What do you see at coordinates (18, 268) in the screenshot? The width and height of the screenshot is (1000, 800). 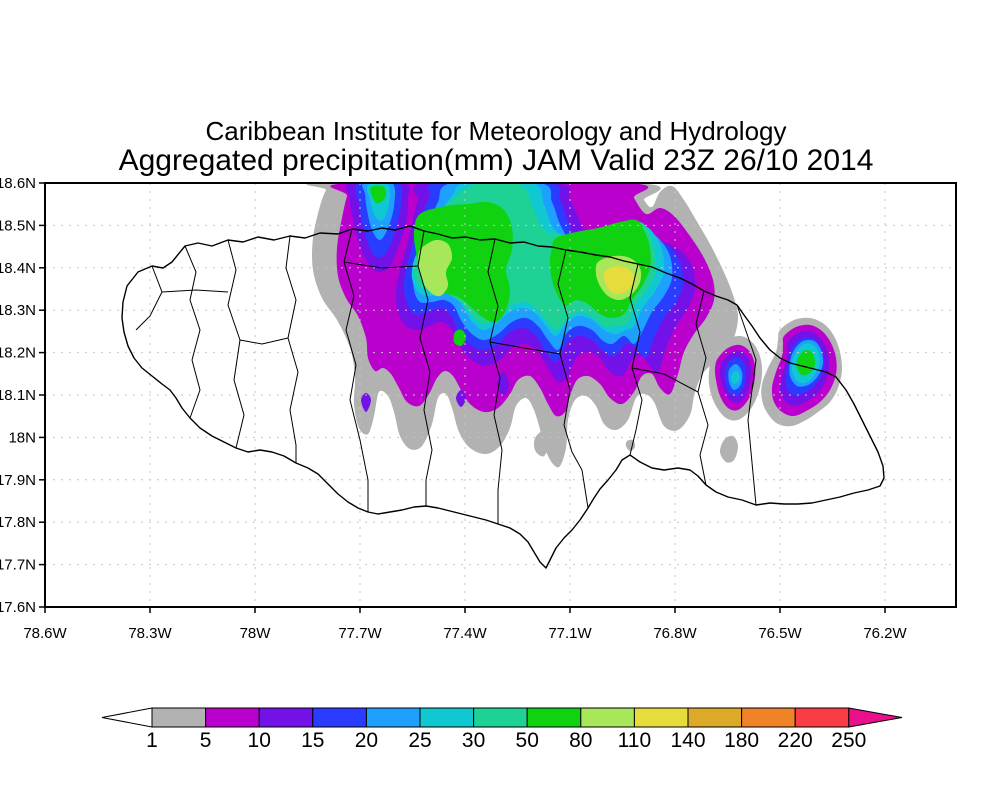 I see `lat-label-18.4N: 18.4N` at bounding box center [18, 268].